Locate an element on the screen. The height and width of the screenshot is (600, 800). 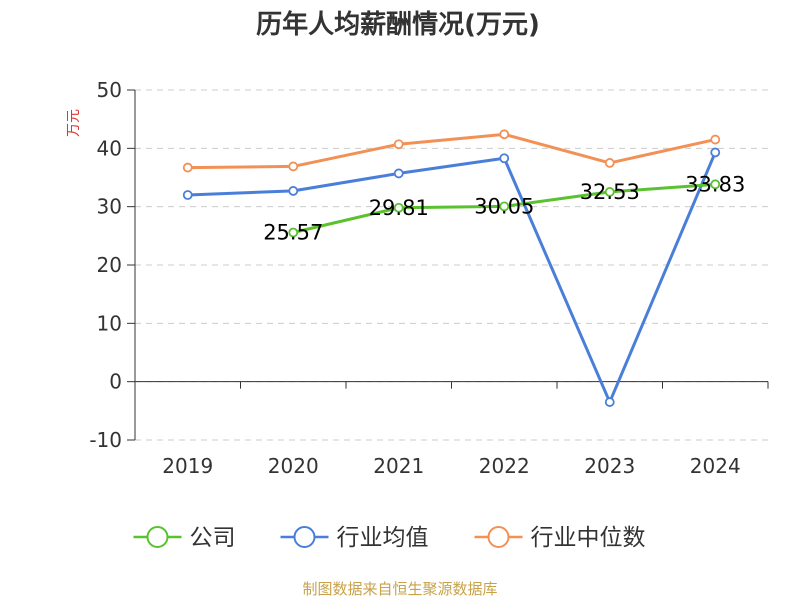
y-tick-label: 40 is located at coordinates (109, 148).